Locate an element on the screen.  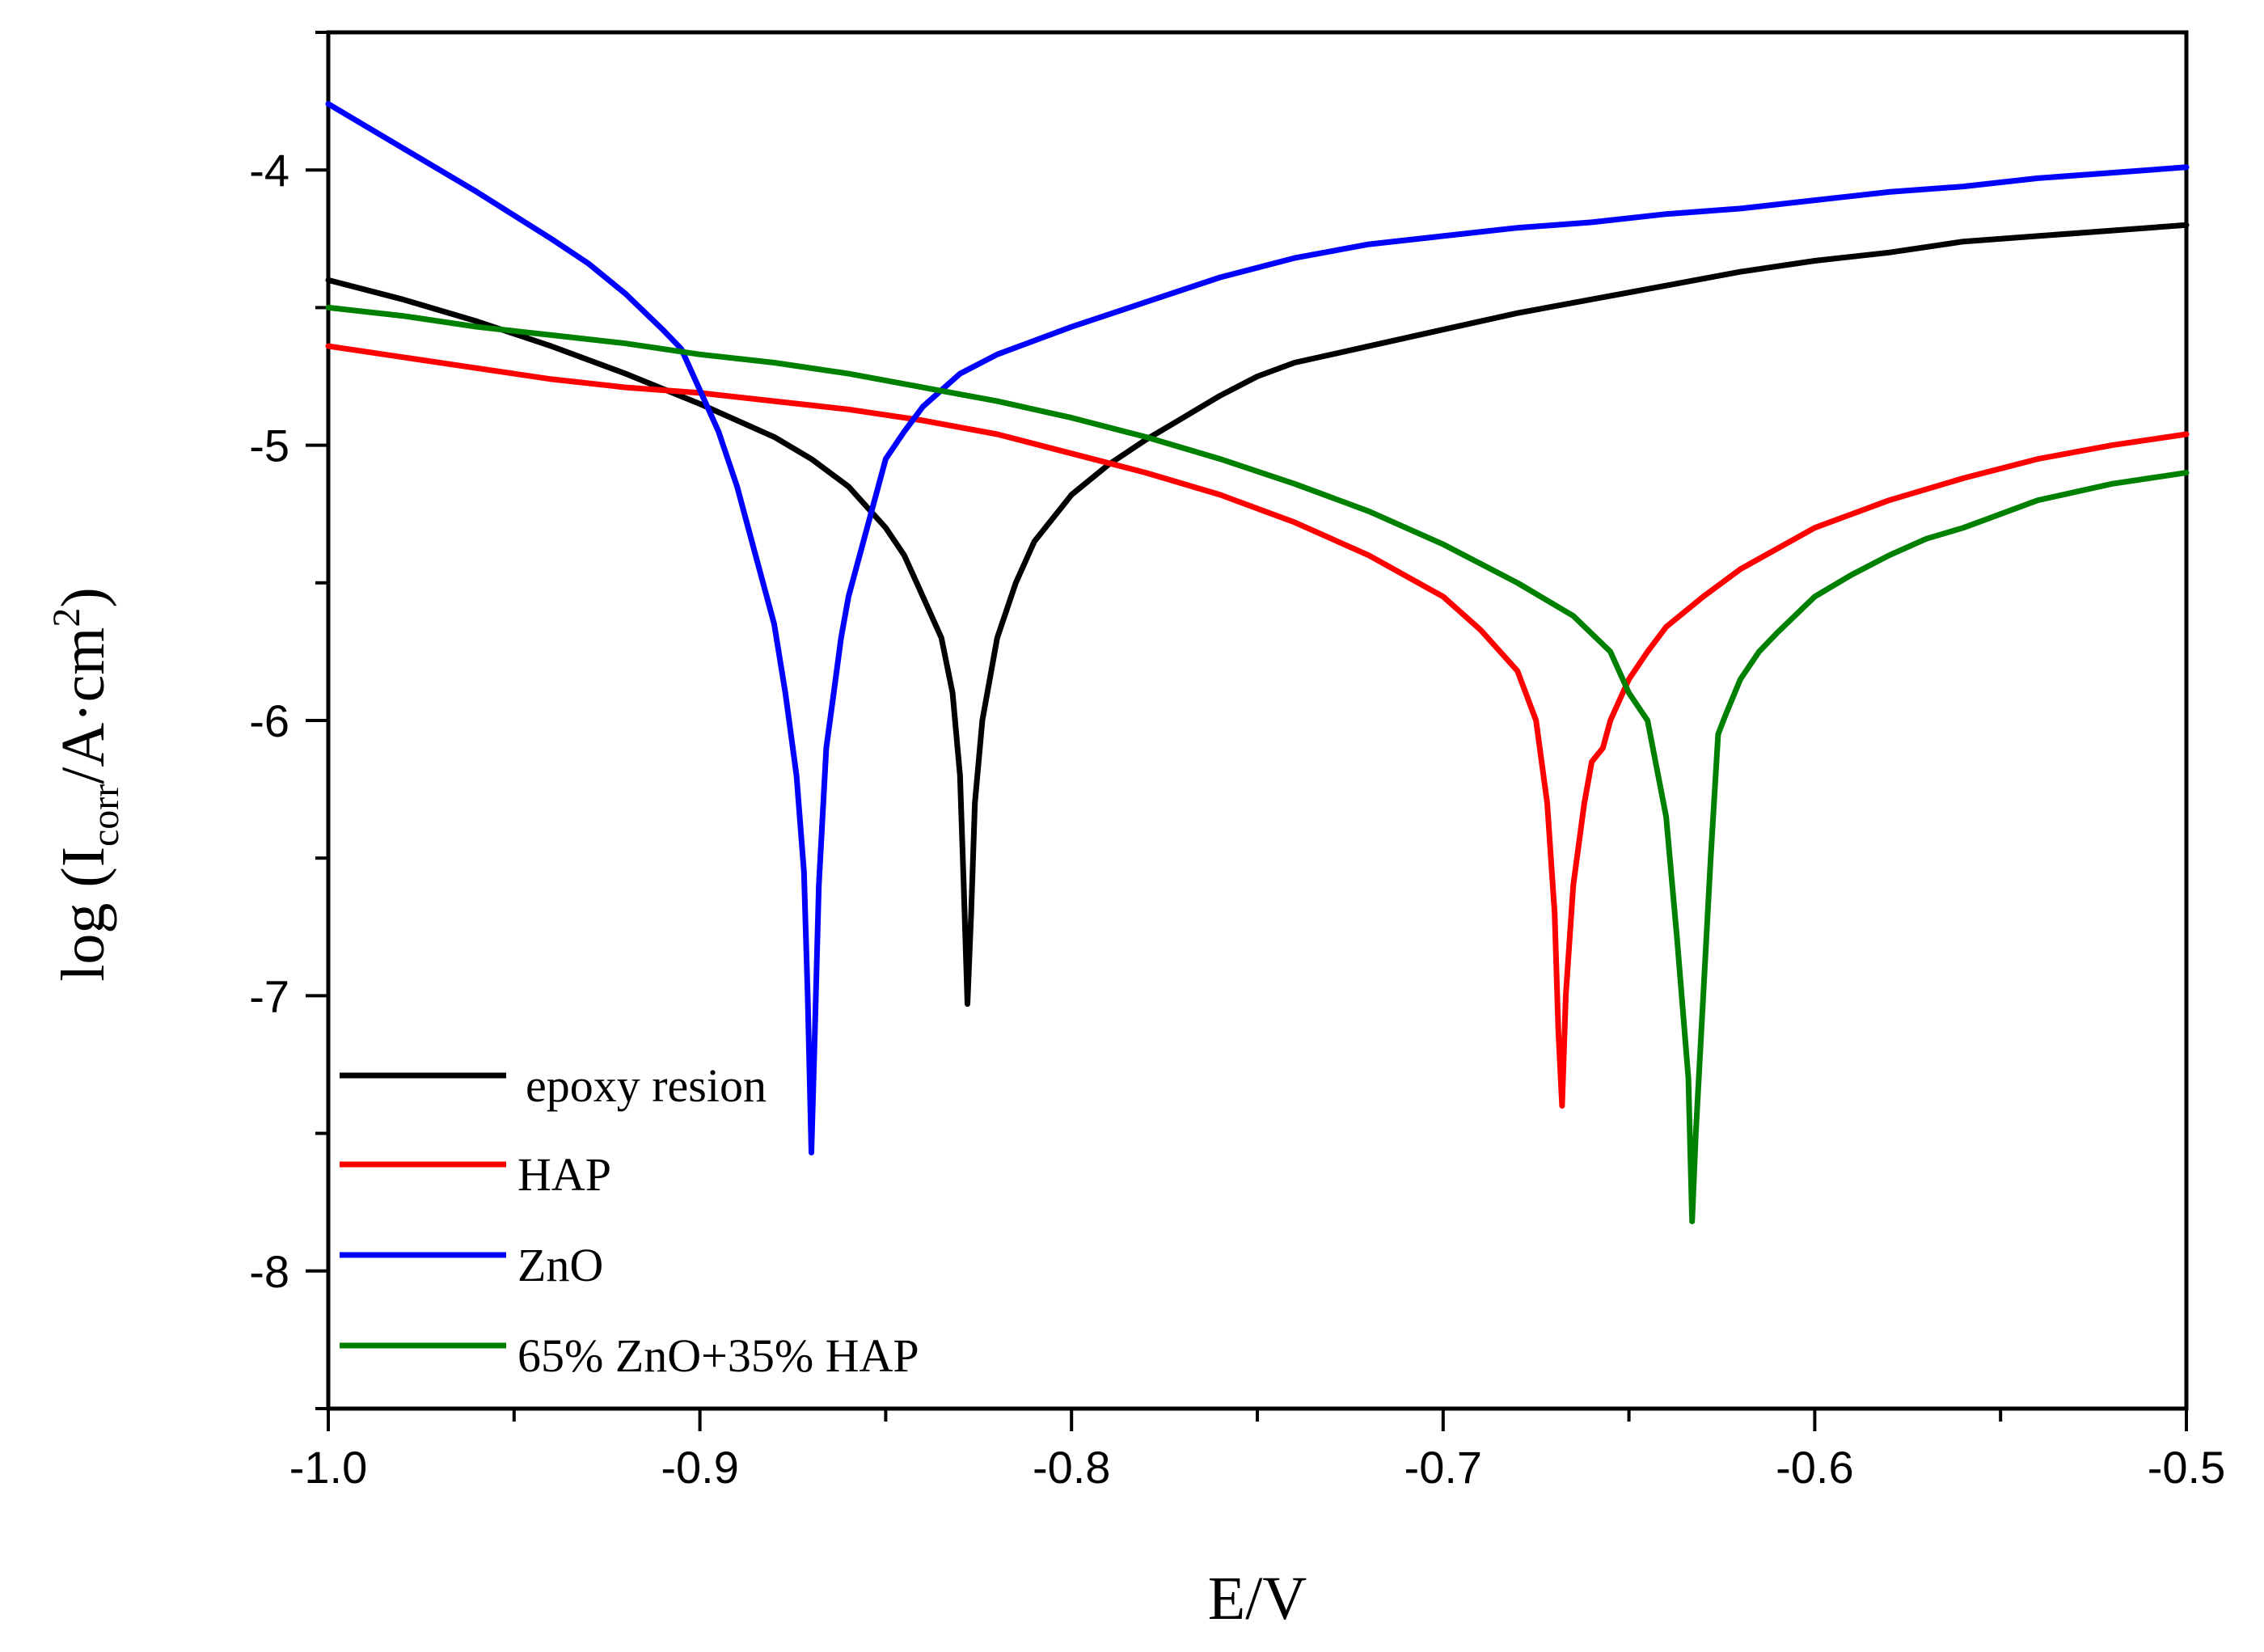
x-axis: -1.0 -0.9 -0.8 -0.7 -0.6 -0.5 is located at coordinates (1257, 1451).